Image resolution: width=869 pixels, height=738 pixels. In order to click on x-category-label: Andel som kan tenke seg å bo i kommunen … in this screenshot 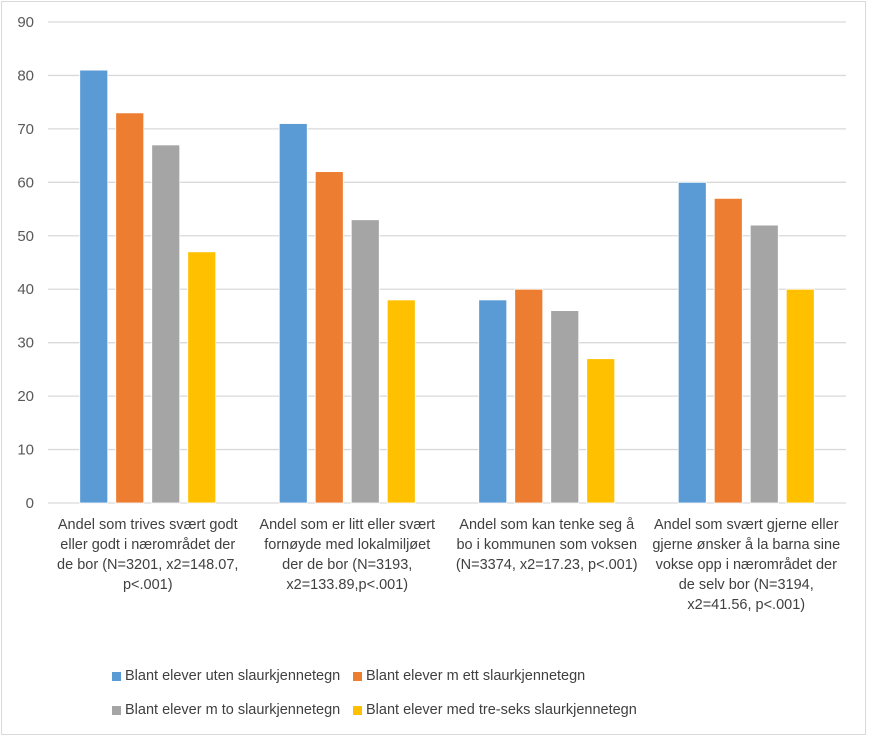, I will do `click(546, 545)`.